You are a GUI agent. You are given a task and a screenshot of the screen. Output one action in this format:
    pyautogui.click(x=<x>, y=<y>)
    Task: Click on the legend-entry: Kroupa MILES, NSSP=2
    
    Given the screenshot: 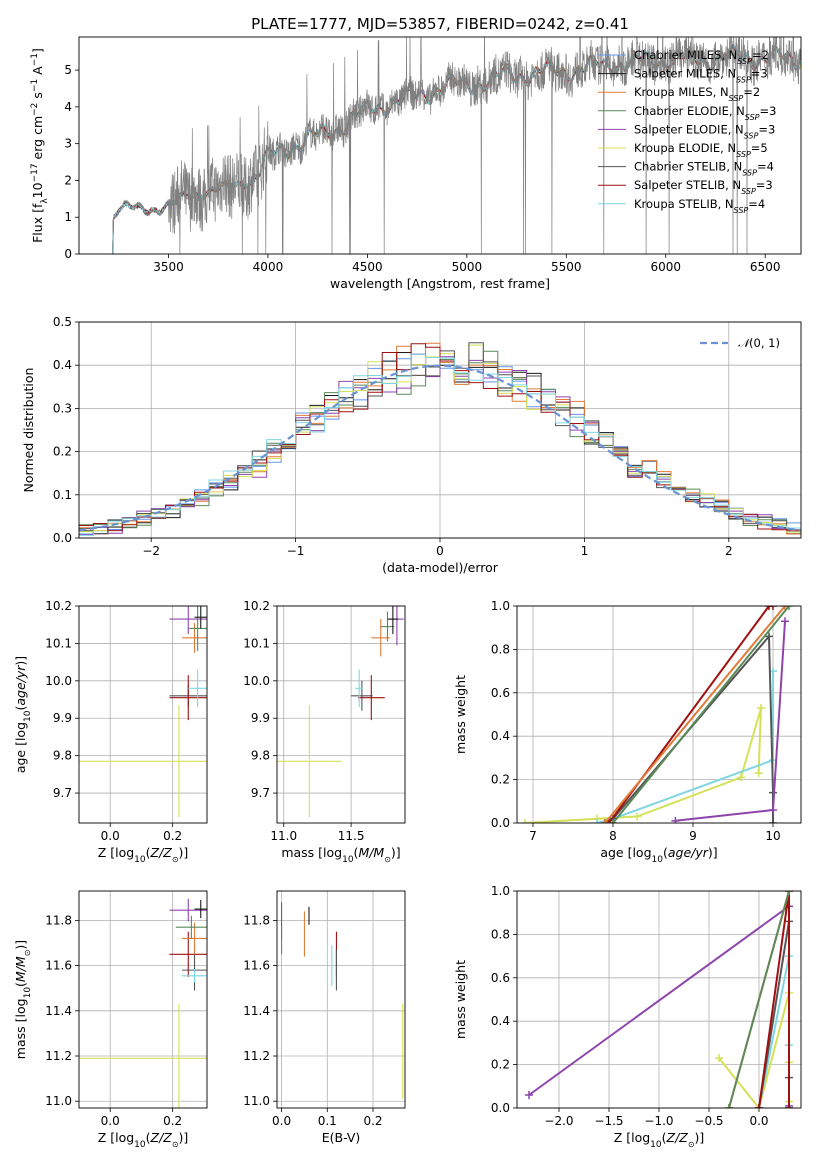 What is the action you would take?
    pyautogui.click(x=697, y=94)
    